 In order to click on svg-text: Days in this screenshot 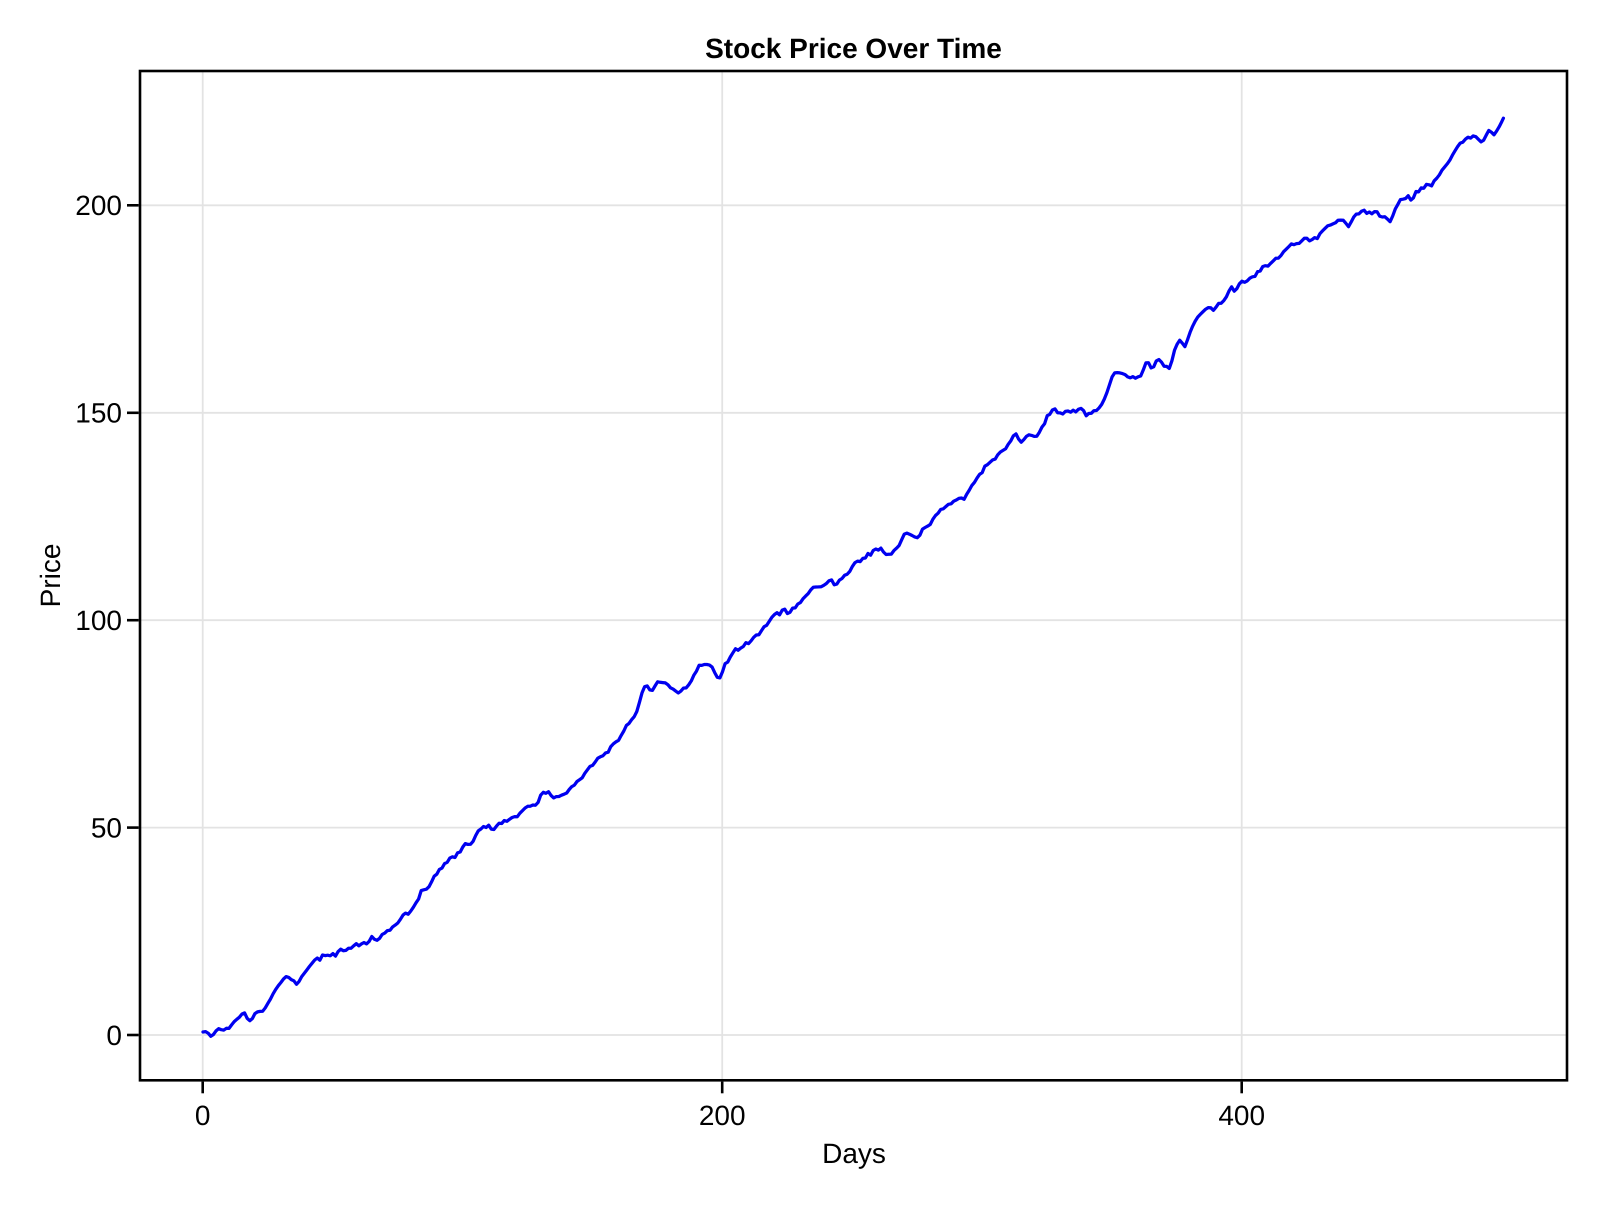, I will do `click(854, 1153)`.